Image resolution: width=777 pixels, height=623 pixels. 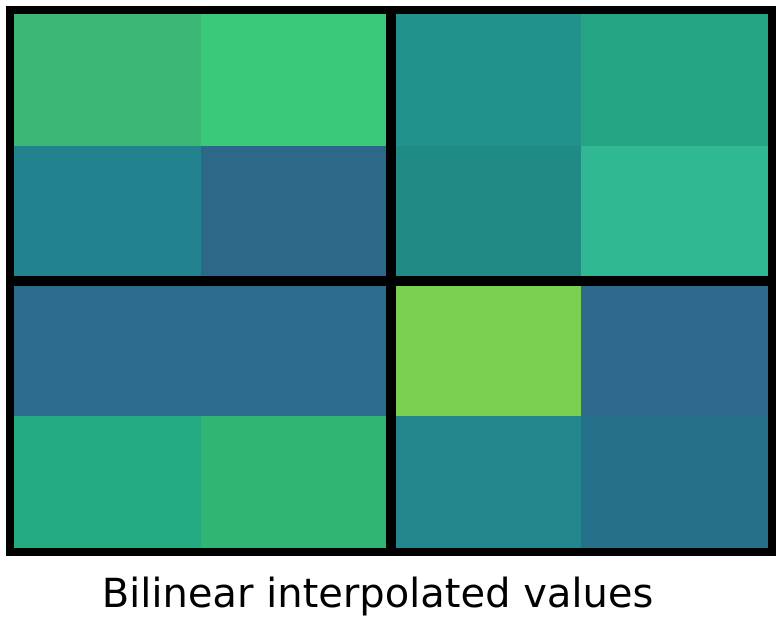 I want to click on grid-cell-r3-c0, so click(x=106, y=484).